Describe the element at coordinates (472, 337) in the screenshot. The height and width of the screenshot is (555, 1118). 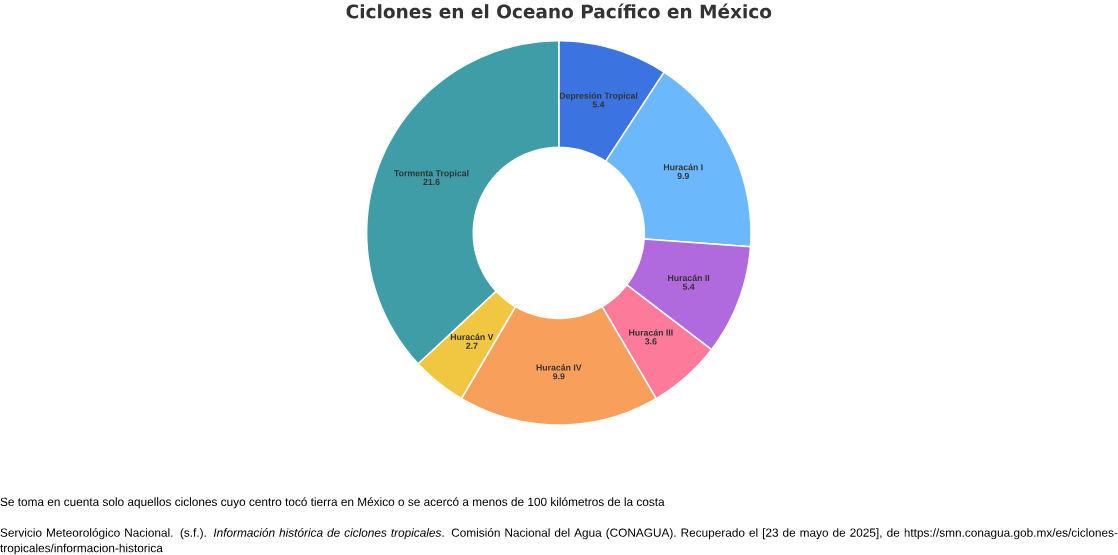
I see `slice-label: Huracán V` at that location.